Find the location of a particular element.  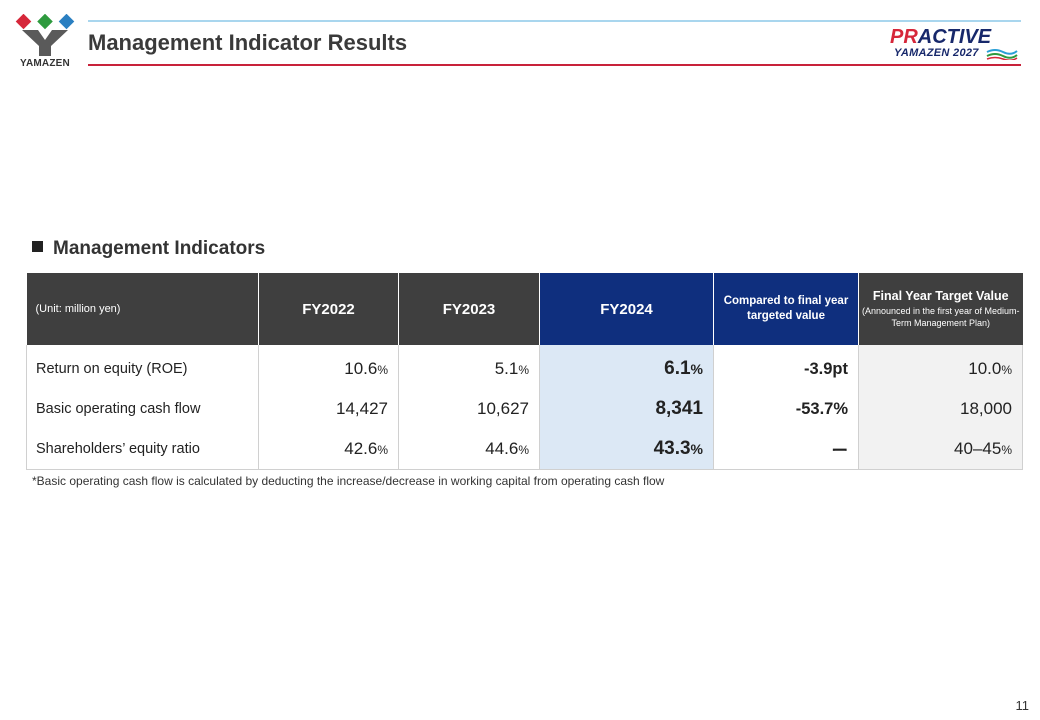

section-heading-text: Management Indicators is located at coordinates (159, 248).